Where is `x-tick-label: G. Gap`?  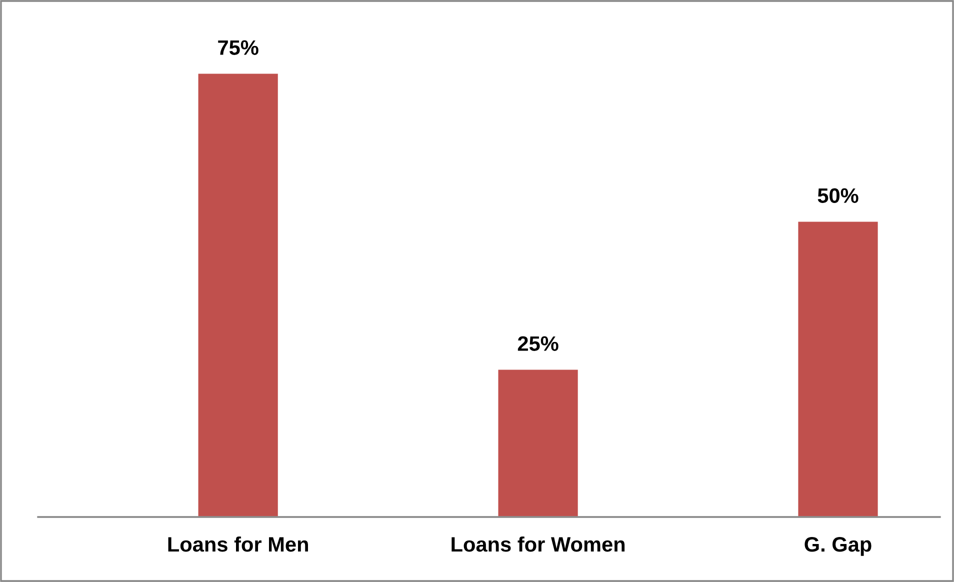
x-tick-label: G. Gap is located at coordinates (838, 546).